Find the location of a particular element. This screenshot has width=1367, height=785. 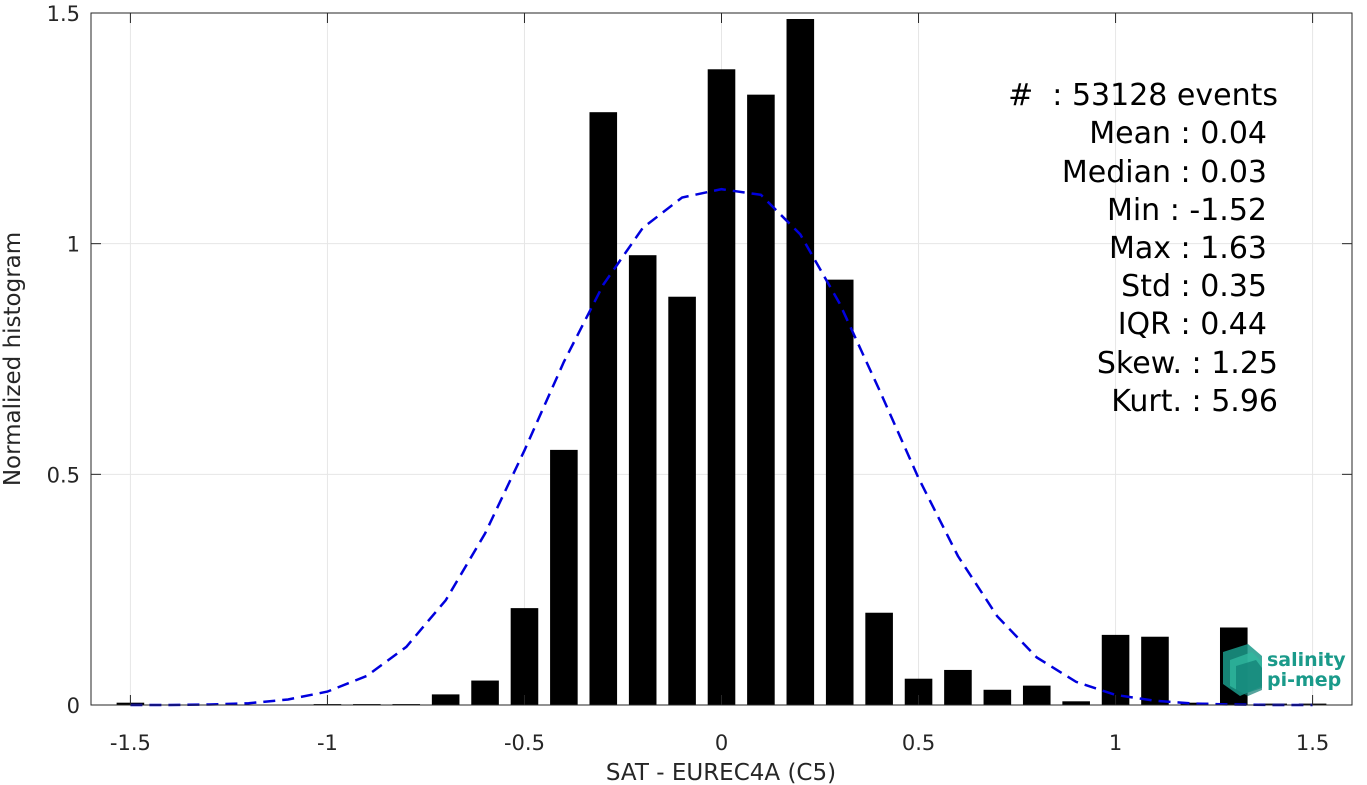

x-axis-label: SAT - EUREC4A (C5) is located at coordinates (721, 772).